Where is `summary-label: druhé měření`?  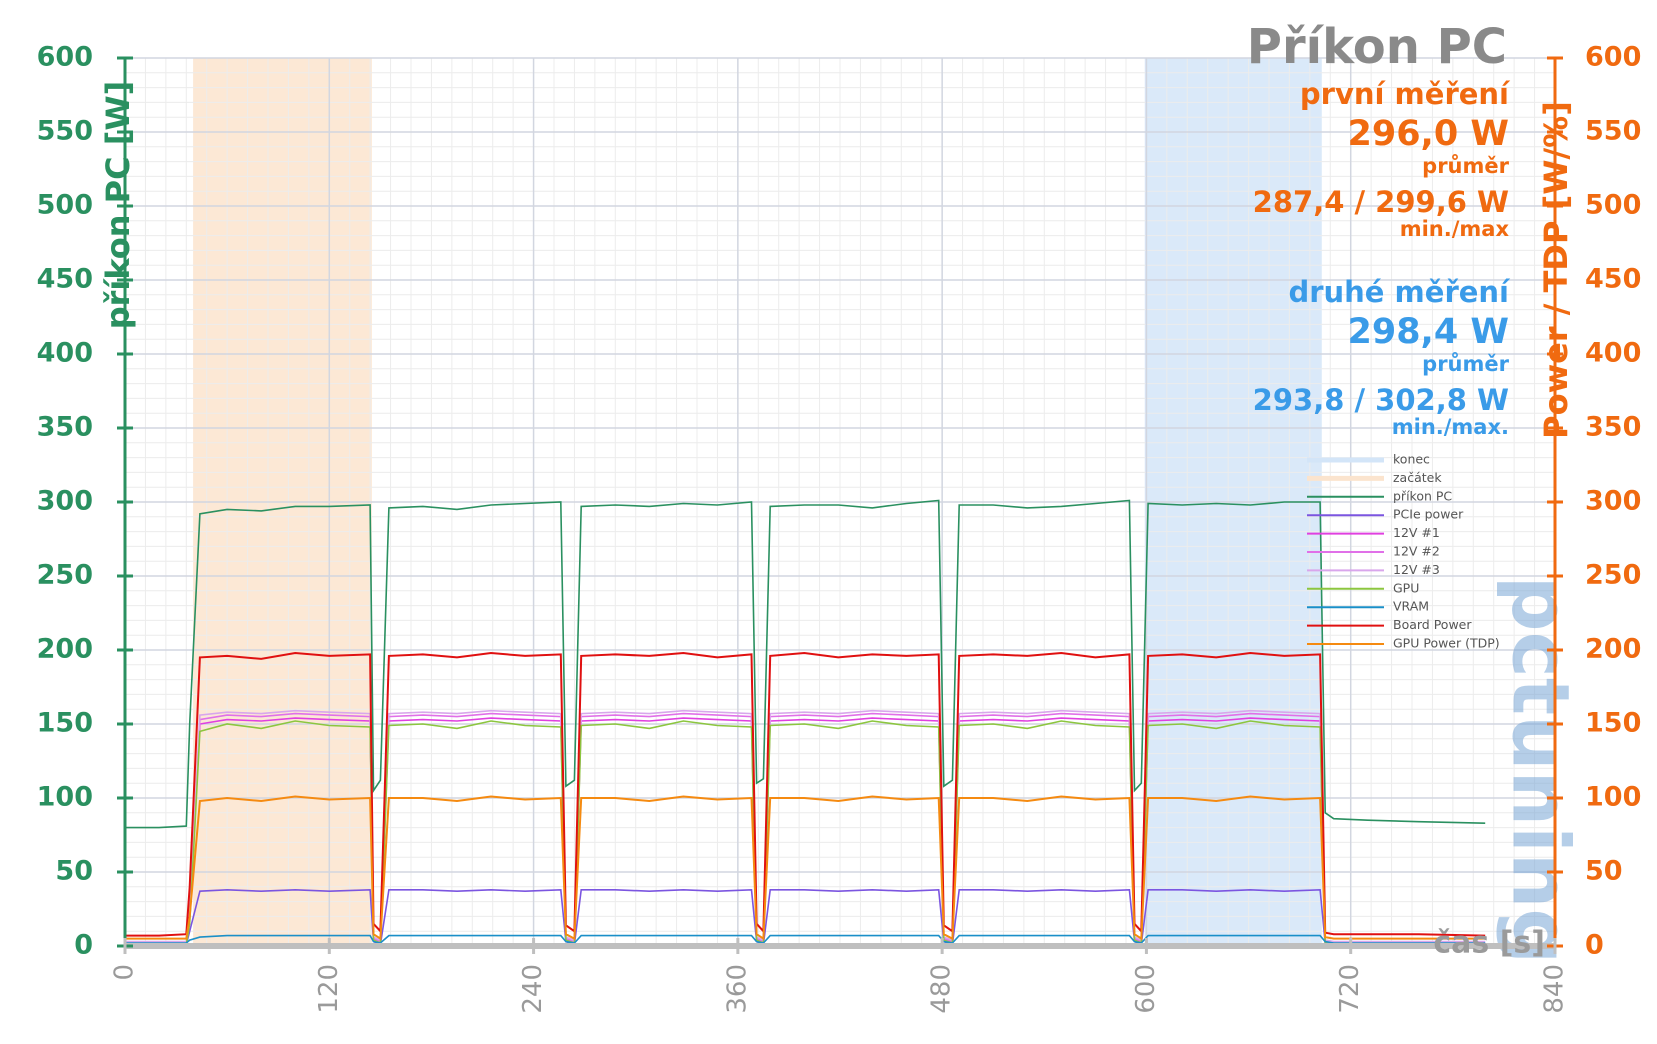
summary-label: druhé měření is located at coordinates (1399, 292).